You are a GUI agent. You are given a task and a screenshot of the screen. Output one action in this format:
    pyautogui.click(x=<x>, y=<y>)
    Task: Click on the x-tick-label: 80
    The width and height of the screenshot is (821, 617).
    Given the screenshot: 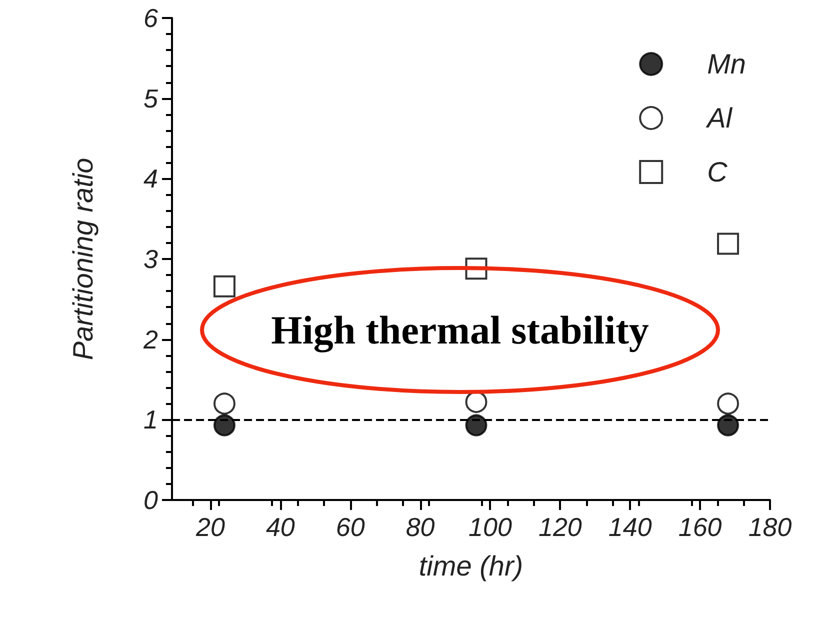 What is the action you would take?
    pyautogui.click(x=421, y=527)
    